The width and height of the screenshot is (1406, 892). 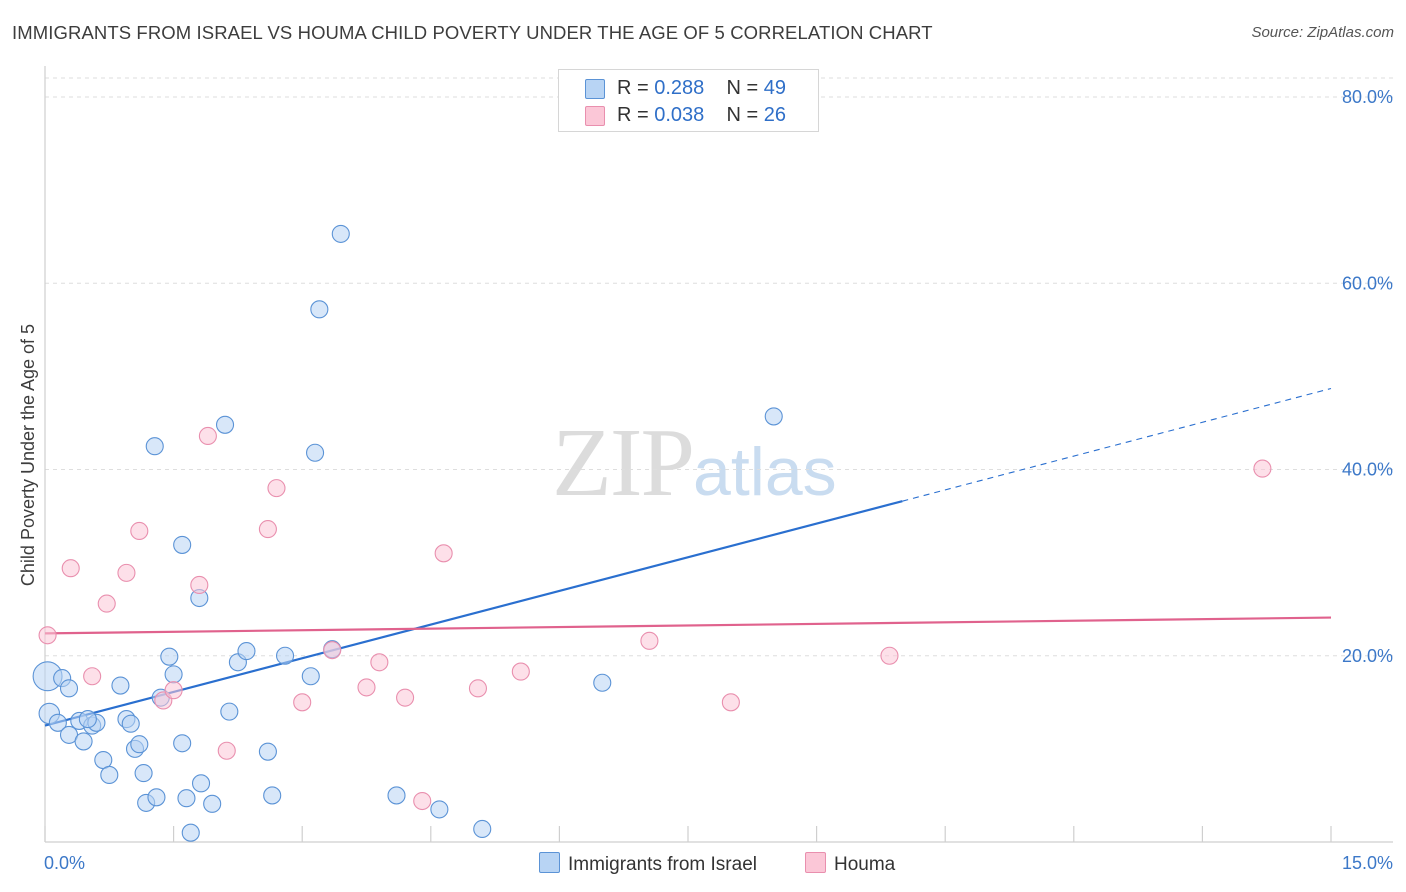 I want to click on stats-legend: R = 0.288 N = 49 R = 0.038 N = 26, so click(x=688, y=100).